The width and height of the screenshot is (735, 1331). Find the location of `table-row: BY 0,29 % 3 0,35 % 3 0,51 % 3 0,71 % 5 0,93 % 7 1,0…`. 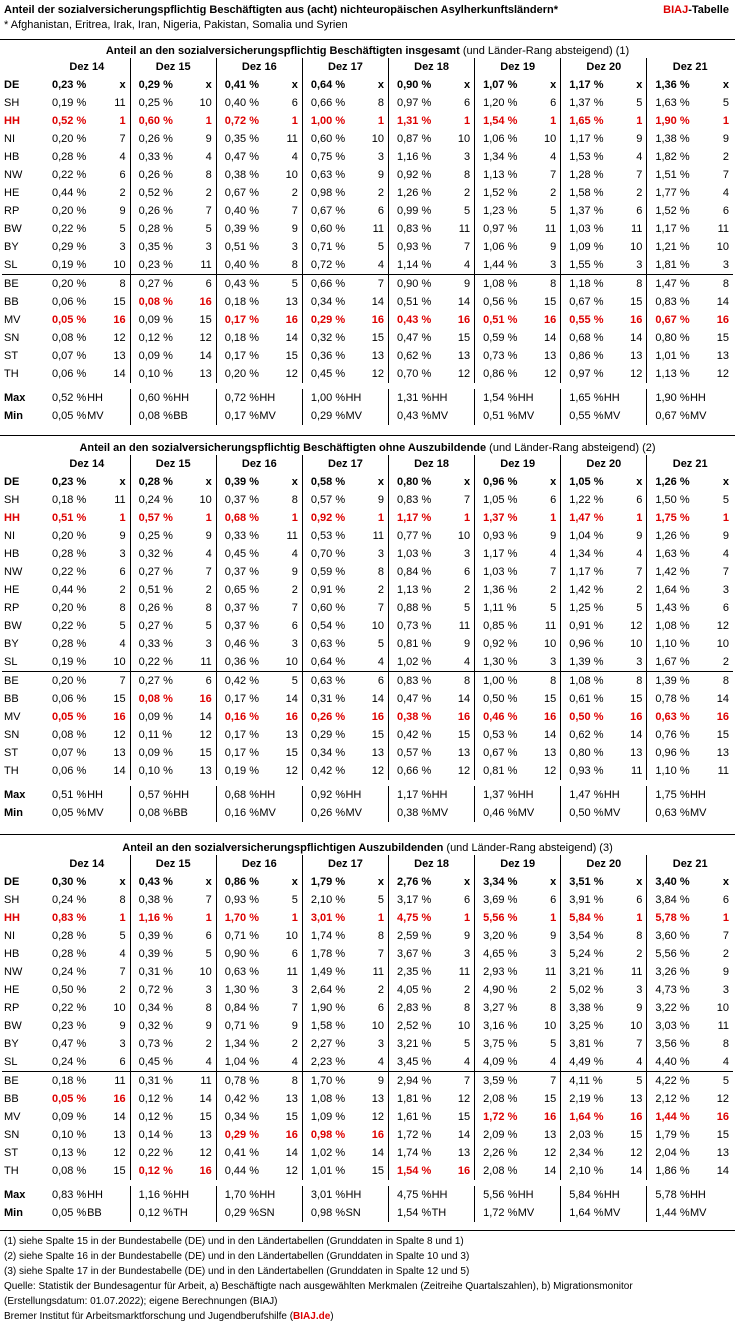

table-row: BY 0,29 % 3 0,35 % 3 0,51 % 3 0,71 % 5 0,93 % 7 1,0… is located at coordinates (367, 247).